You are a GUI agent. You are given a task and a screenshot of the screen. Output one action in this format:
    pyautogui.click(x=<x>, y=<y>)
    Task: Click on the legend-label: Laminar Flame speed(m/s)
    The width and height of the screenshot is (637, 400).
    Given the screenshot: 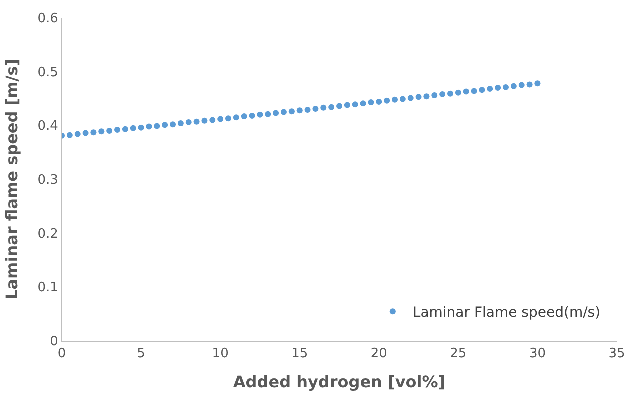 What is the action you would take?
    pyautogui.click(x=506, y=313)
    